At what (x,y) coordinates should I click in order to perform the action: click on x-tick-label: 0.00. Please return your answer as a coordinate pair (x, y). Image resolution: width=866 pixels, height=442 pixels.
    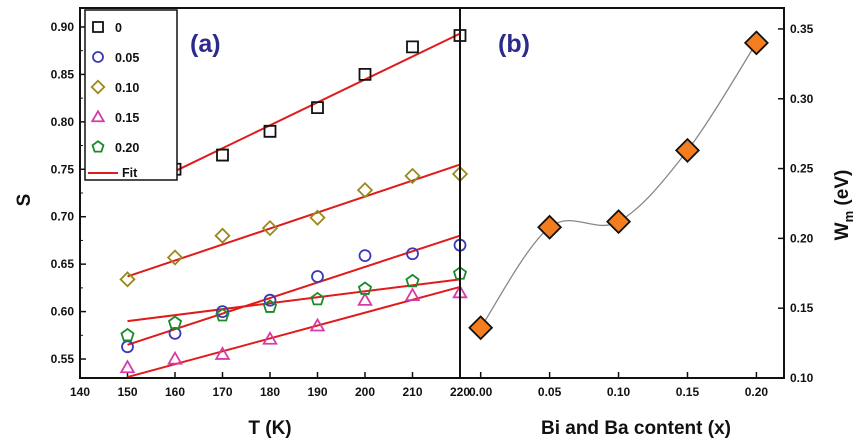
    Looking at the image, I should click on (481, 392).